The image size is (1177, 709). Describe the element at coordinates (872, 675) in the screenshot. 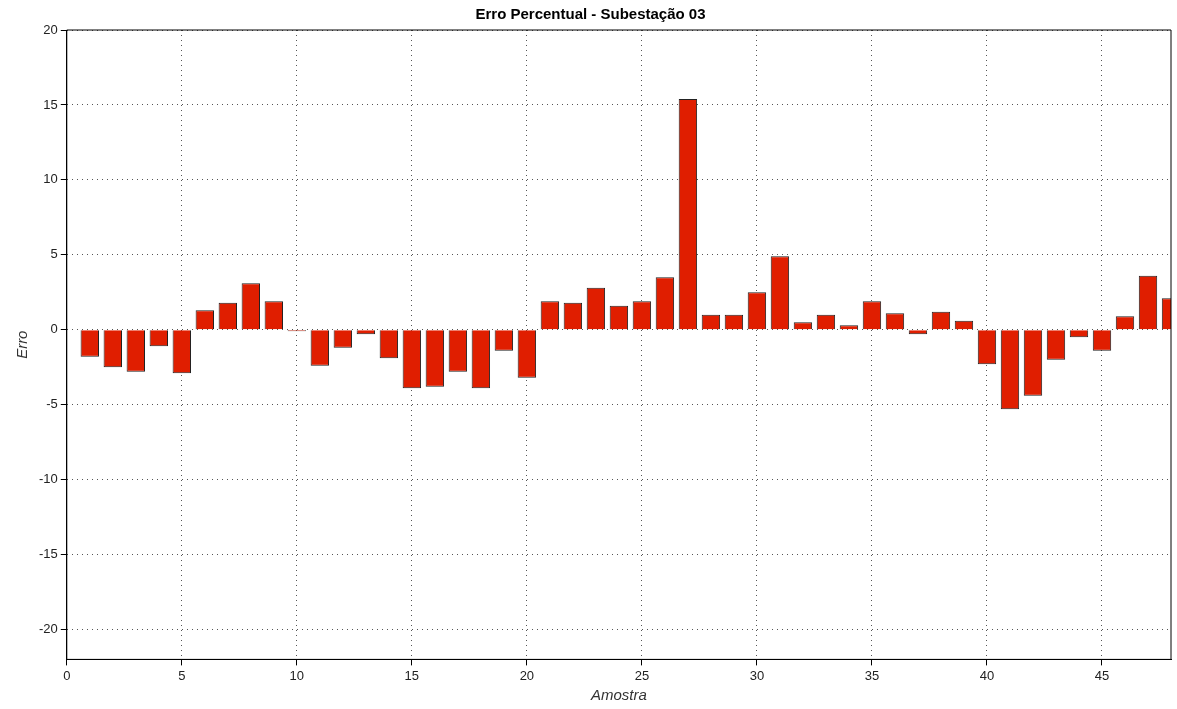

I see `x-tick-label: 35` at that location.